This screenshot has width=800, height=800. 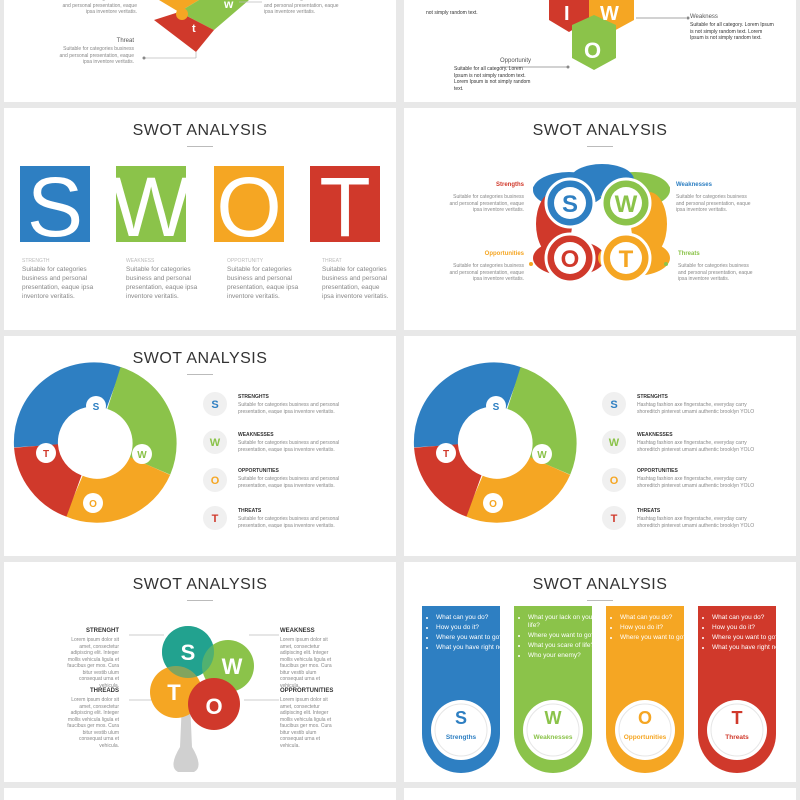 What do you see at coordinates (297, 631) in the screenshot?
I see `tree-label-weakness: WEAKNESS` at bounding box center [297, 631].